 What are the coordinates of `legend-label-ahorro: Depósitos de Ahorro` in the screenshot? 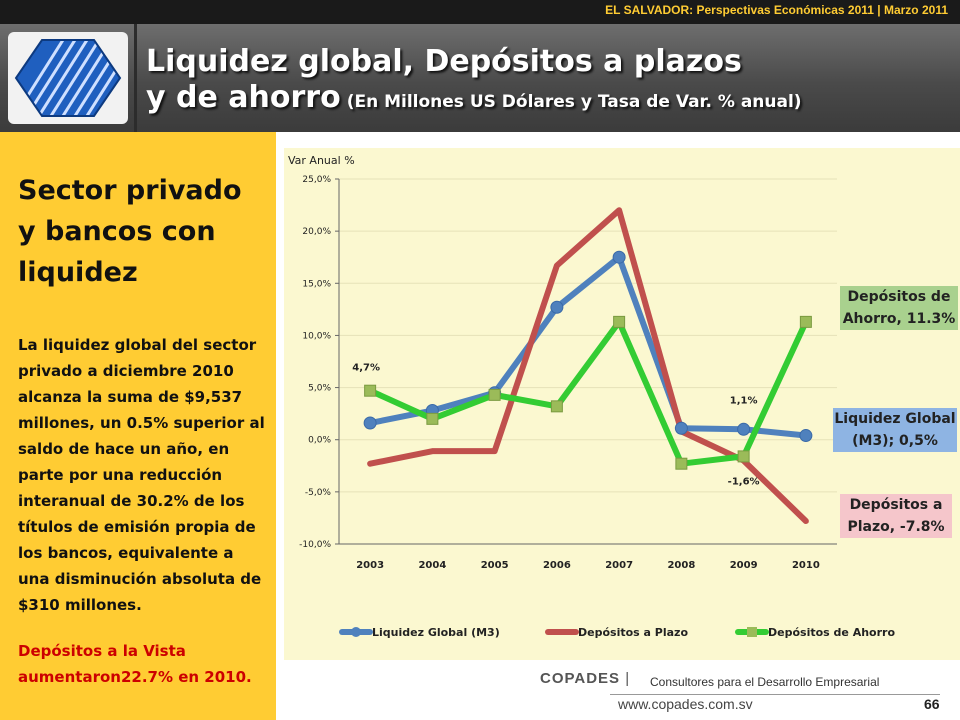 It's located at (831, 632).